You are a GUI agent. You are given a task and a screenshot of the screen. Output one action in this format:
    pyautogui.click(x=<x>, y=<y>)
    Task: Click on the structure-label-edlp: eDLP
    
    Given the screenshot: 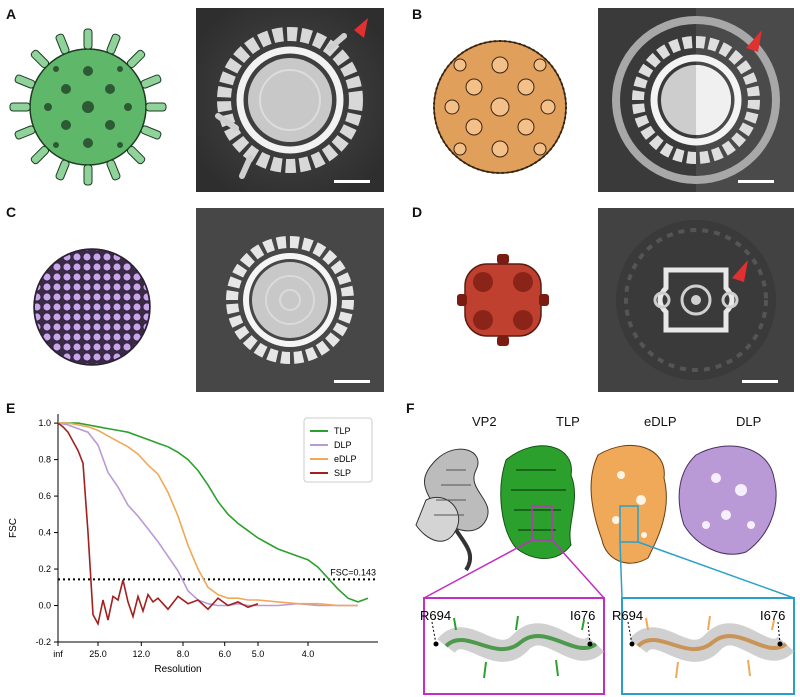 What is the action you would take?
    pyautogui.click(x=660, y=421)
    